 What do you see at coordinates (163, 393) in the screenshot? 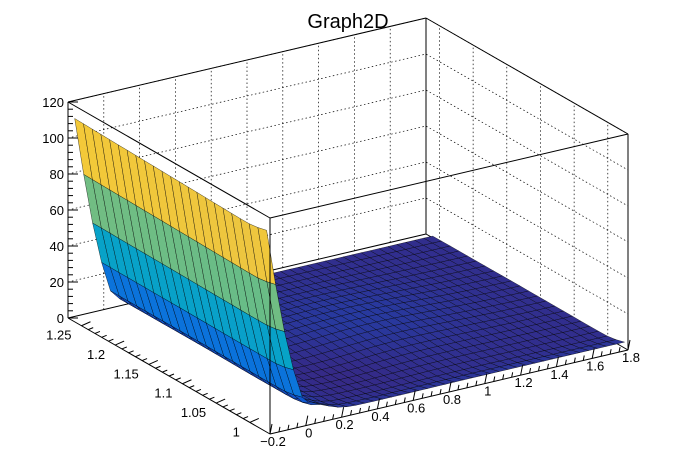
I see `y-tick-label: 1.1` at bounding box center [163, 393].